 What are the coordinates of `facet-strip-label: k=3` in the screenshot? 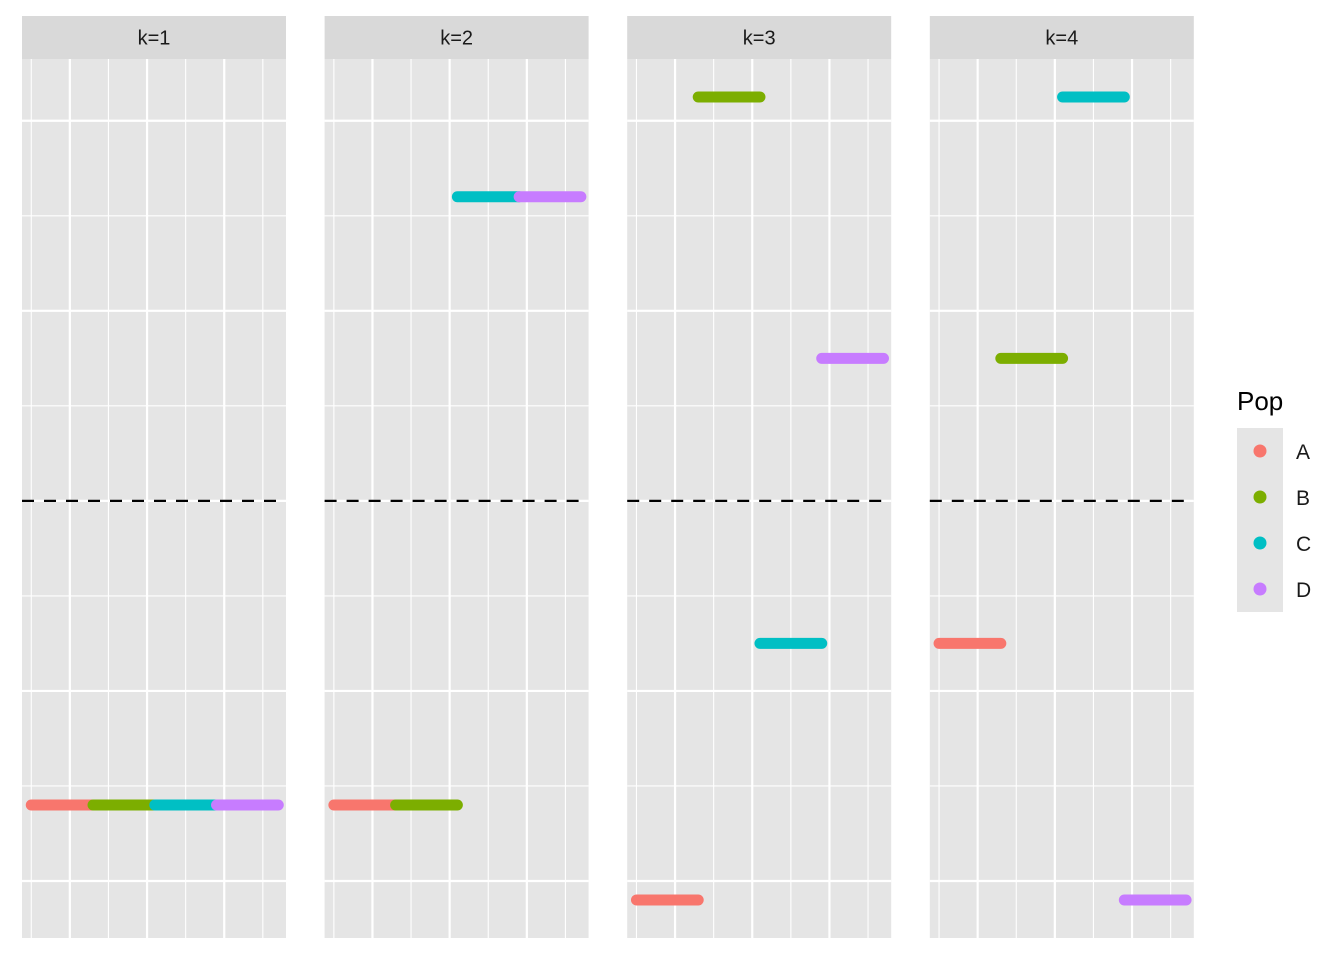 It's located at (759, 39).